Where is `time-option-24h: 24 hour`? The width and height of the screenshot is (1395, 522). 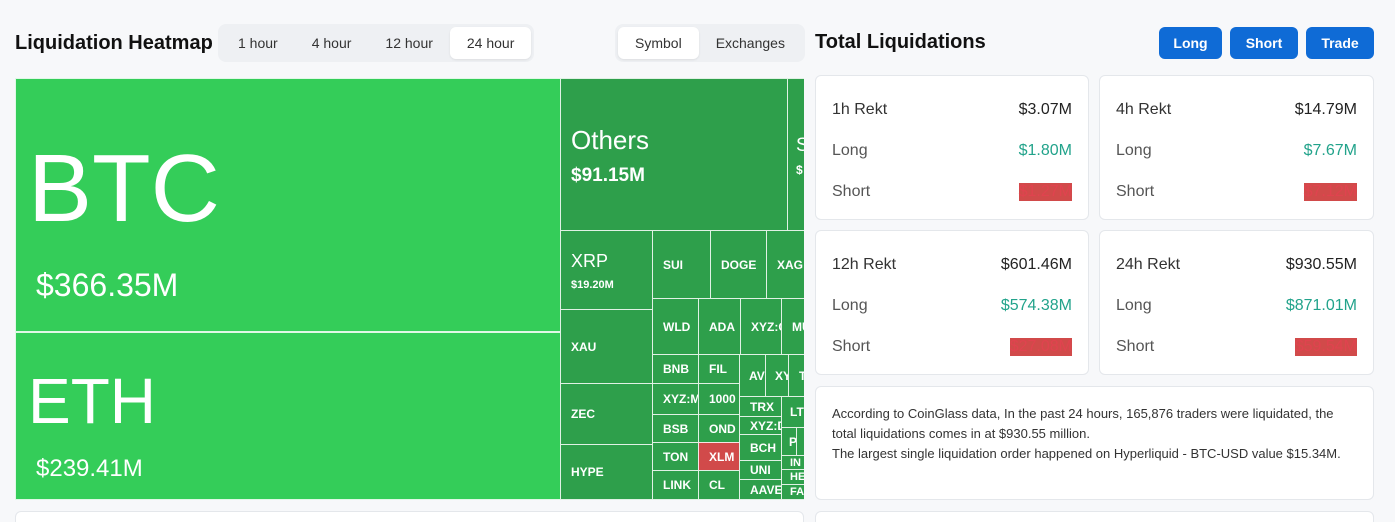 time-option-24h: 24 hour is located at coordinates (490, 43).